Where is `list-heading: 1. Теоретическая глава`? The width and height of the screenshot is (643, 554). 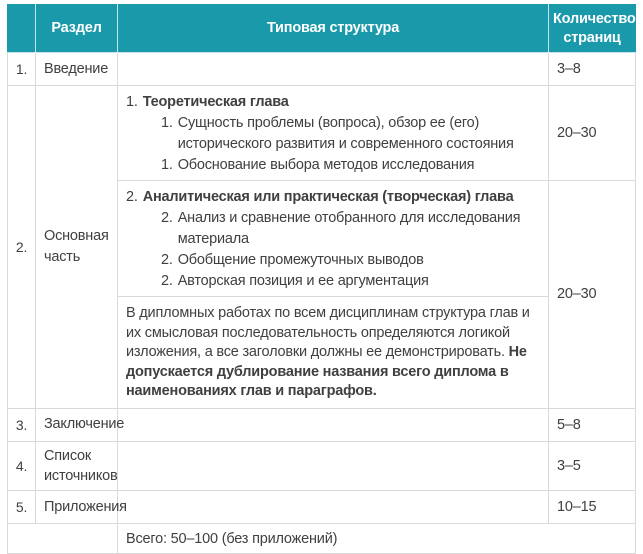
list-heading: 1. Теоретическая глава is located at coordinates (333, 102).